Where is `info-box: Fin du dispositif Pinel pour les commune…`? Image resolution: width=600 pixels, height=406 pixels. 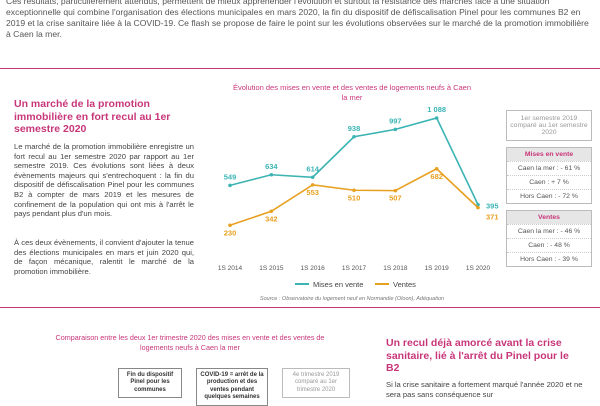 info-box: Fin du dispositif Pinel pour les commune… is located at coordinates (150, 383).